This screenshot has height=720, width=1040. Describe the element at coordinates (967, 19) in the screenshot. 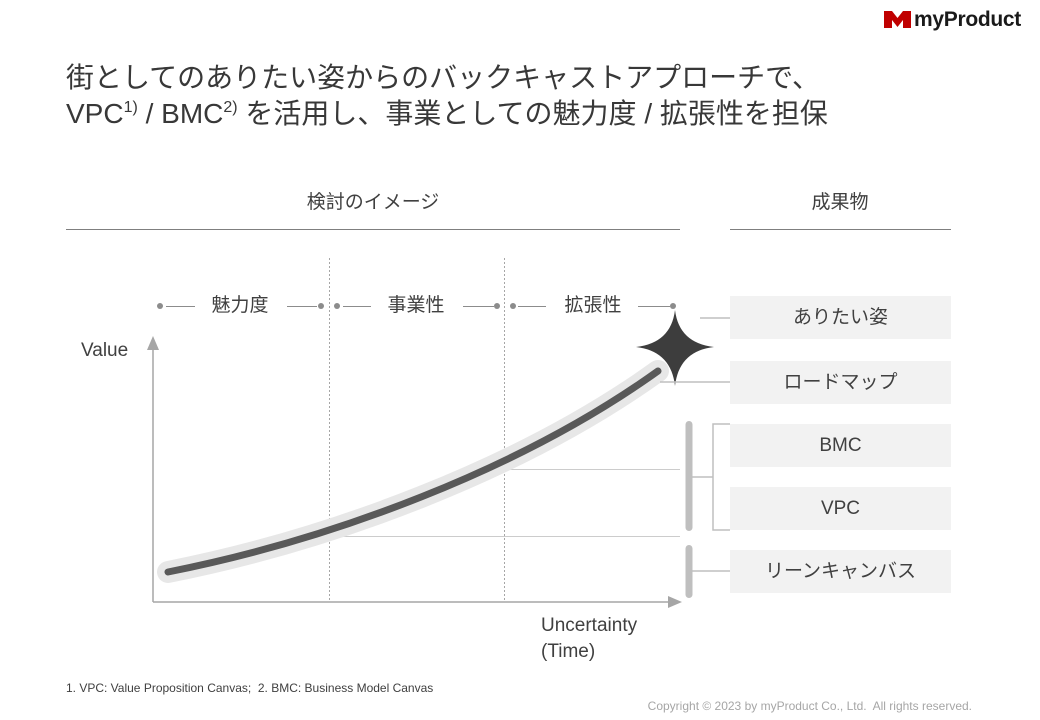

I see `logo-text: myProduct` at that location.